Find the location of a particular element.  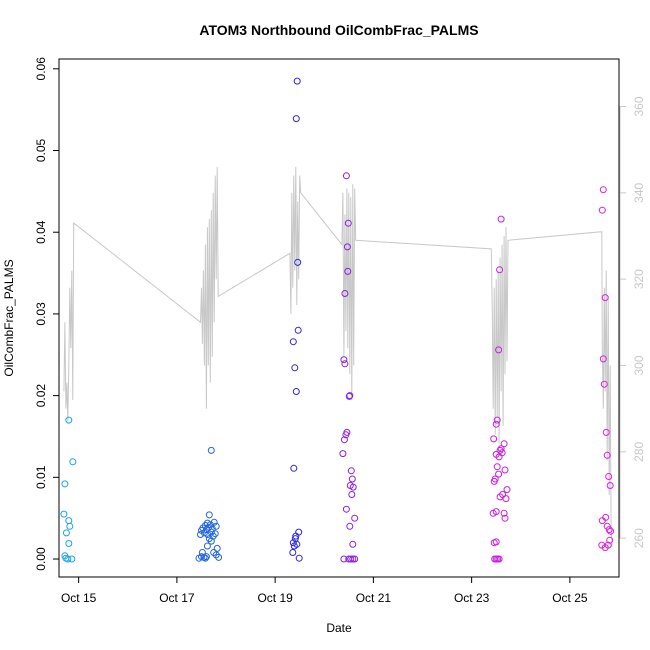

right-y-axis: 260 280 300 320 340 360 is located at coordinates (632, 322).